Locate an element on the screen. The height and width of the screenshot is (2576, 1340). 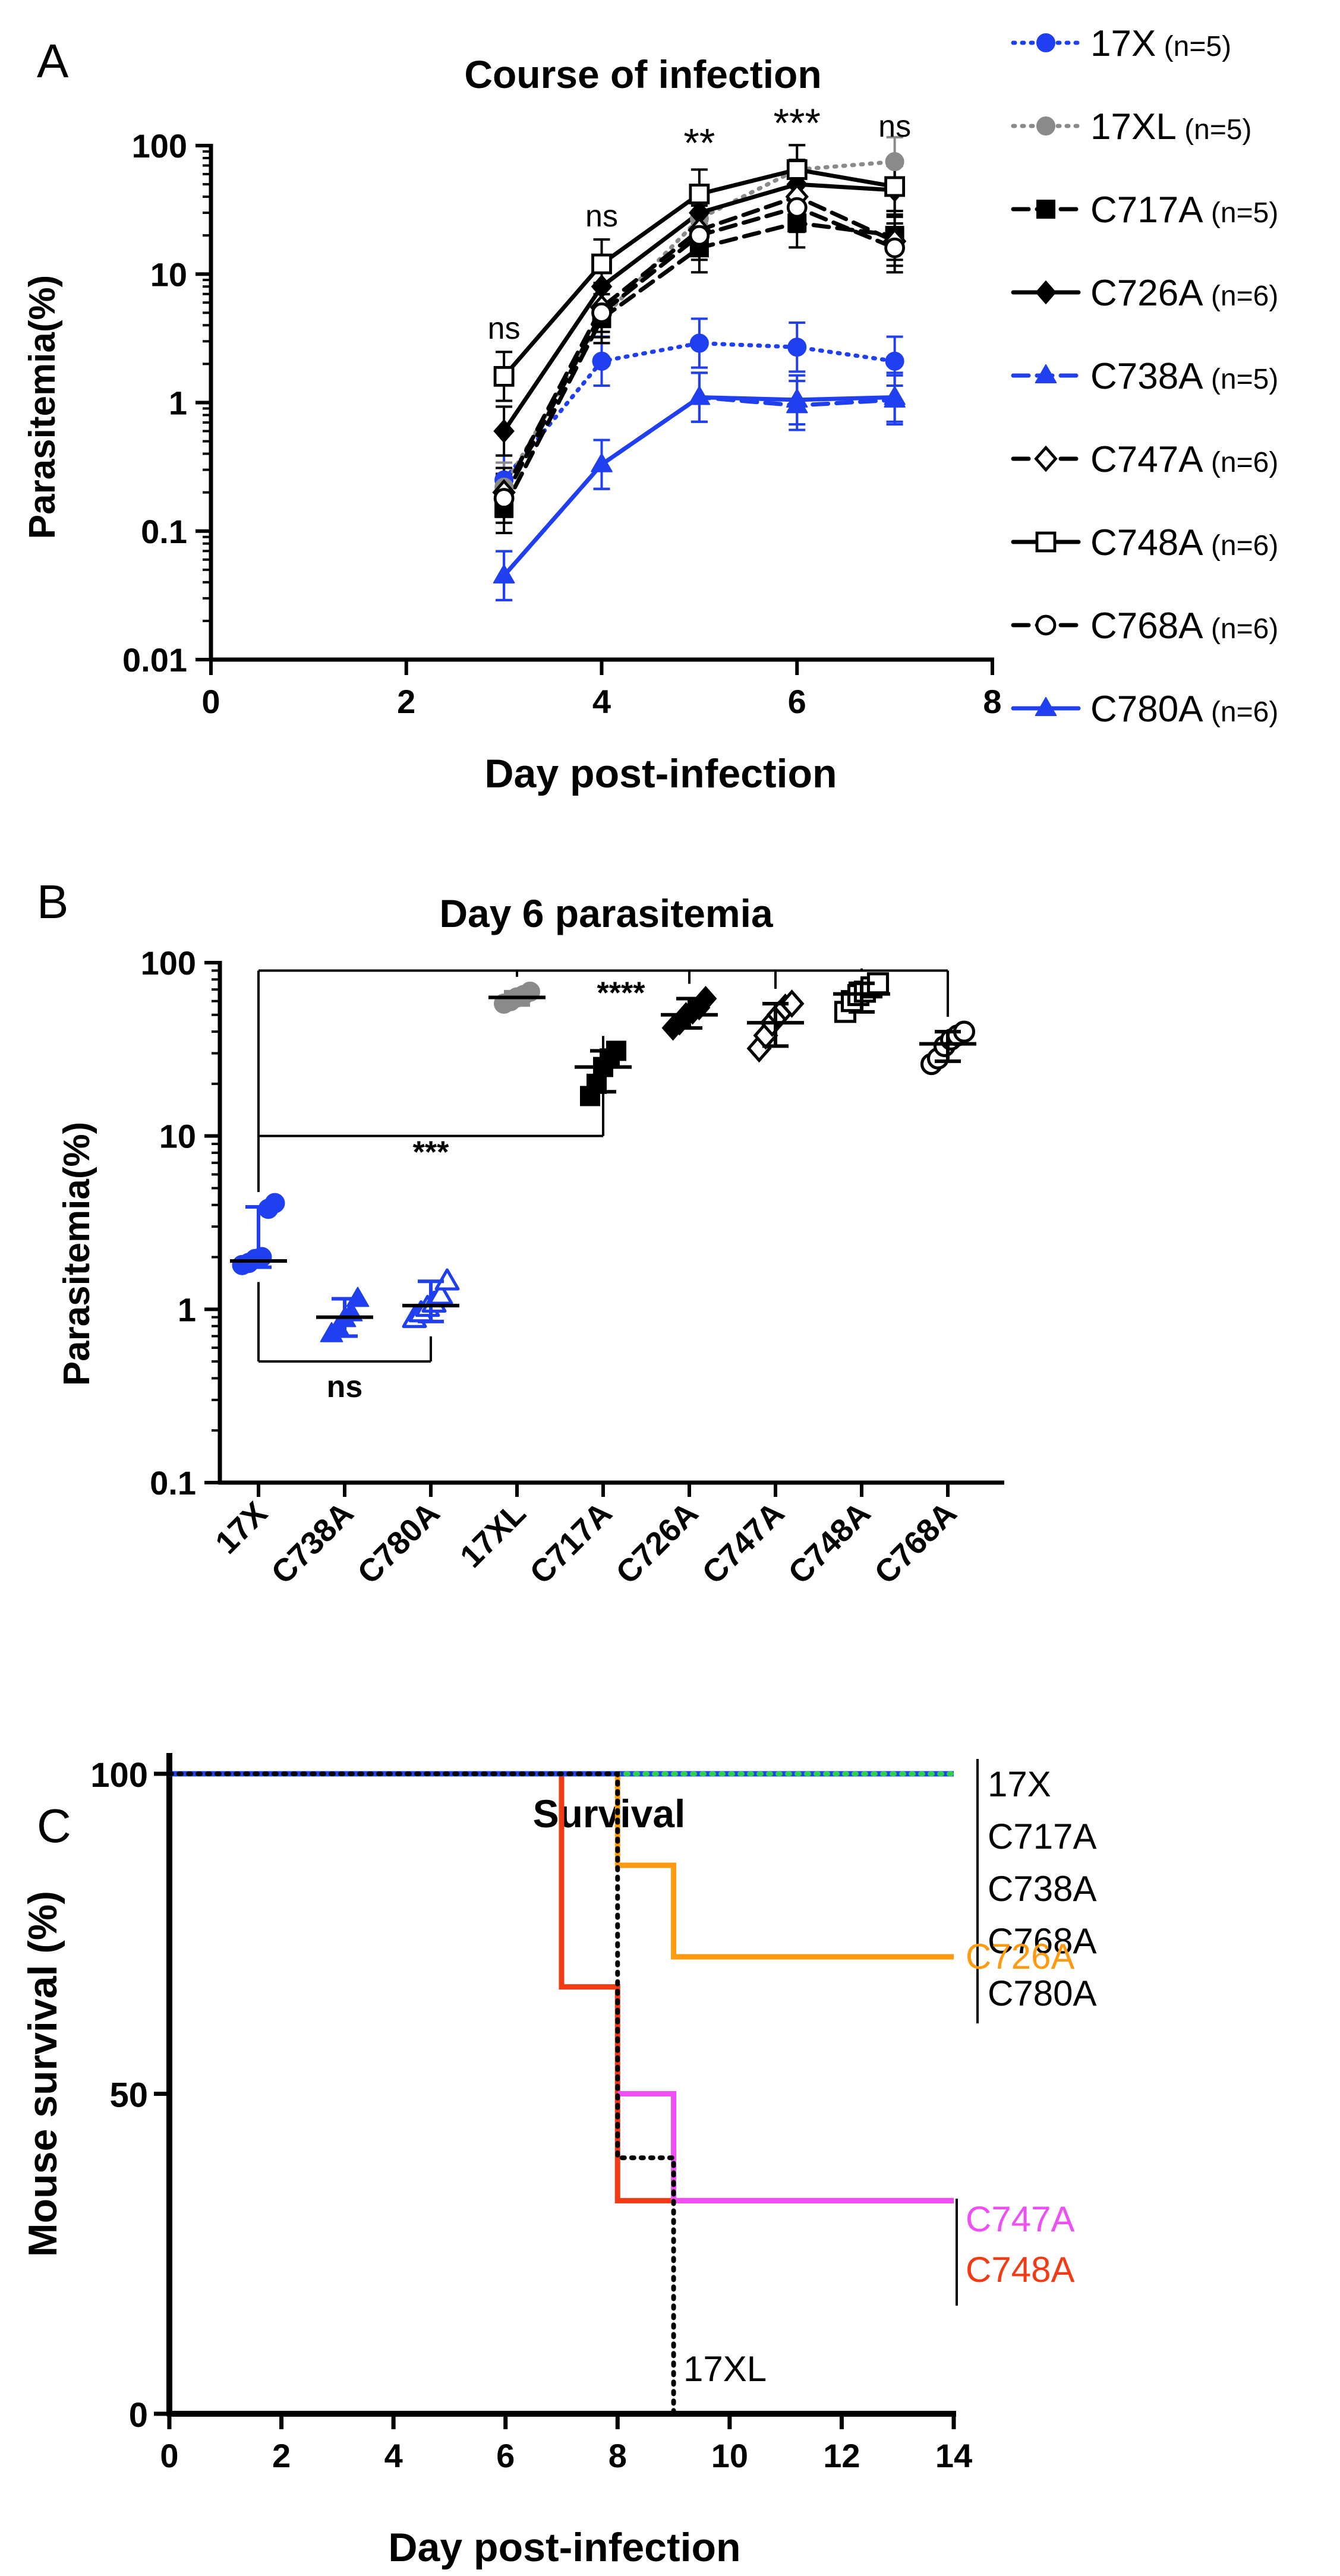
y-tick-label-a: 0.1 is located at coordinates (164, 532).